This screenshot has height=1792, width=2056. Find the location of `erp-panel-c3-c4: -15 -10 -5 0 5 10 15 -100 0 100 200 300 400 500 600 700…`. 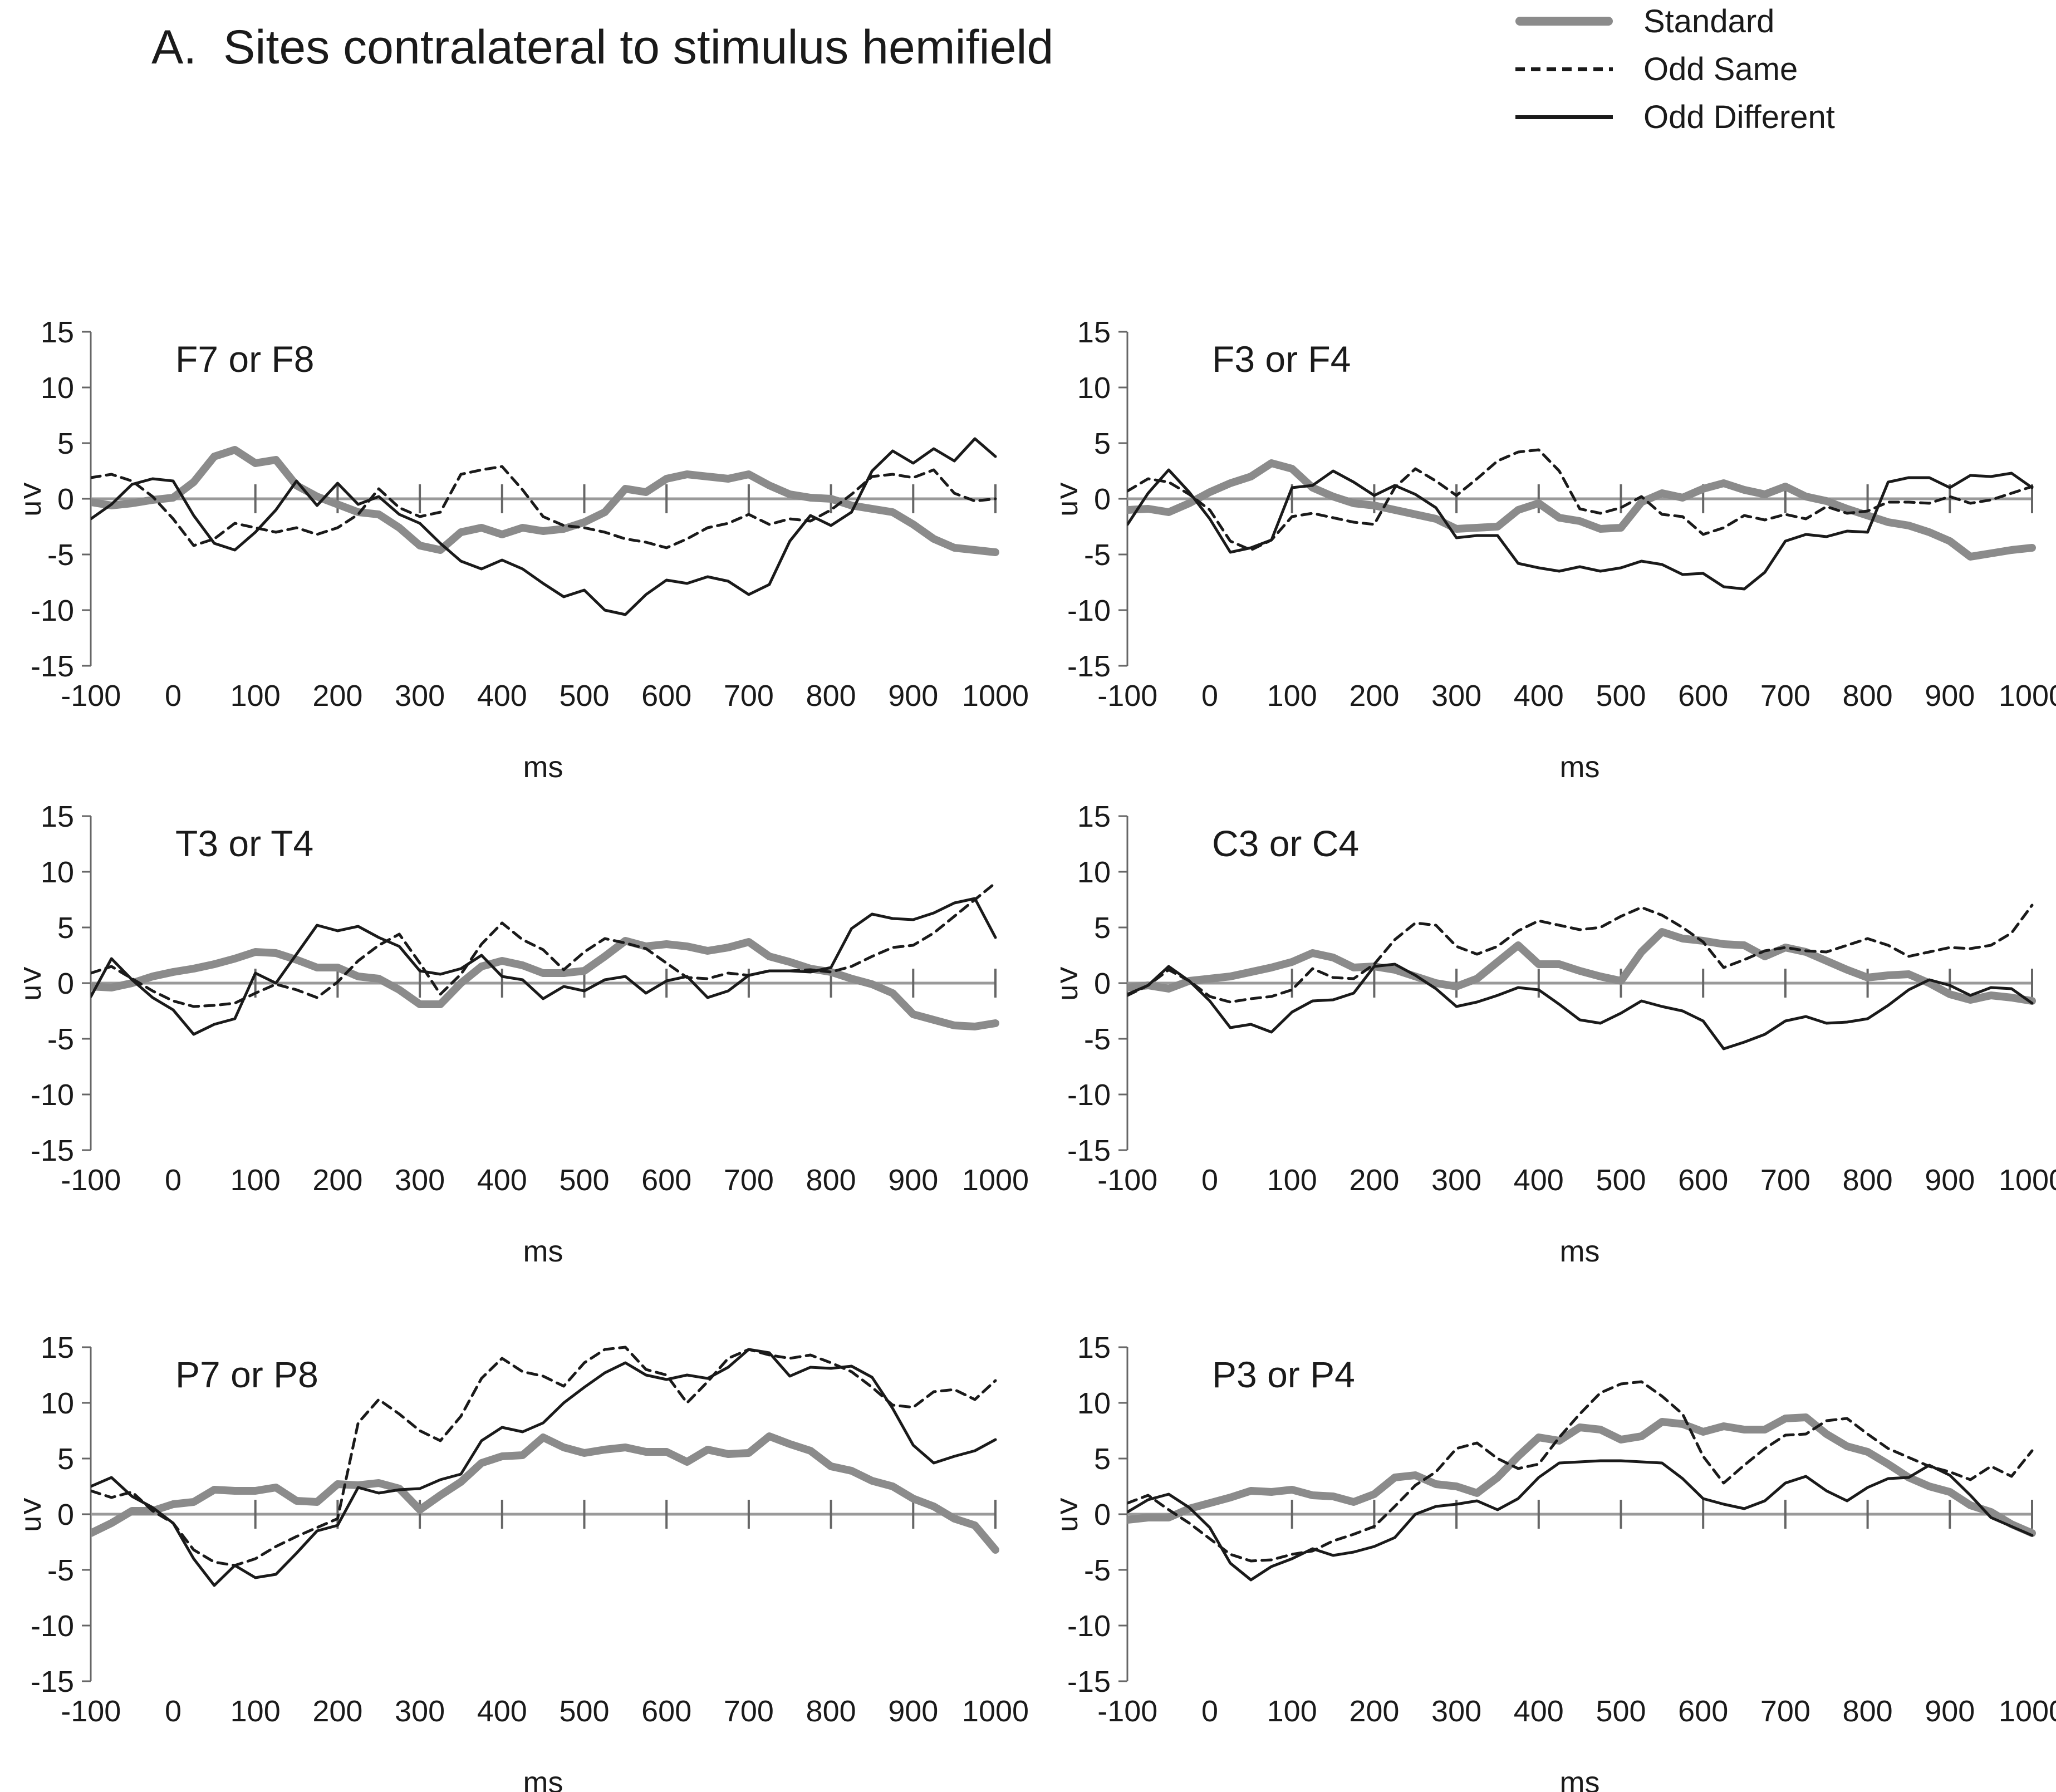

erp-panel-c3-c4: -15 -10 -5 0 5 10 15 -100 0 100 200 300 400 500 600 700… is located at coordinates (1559, 1039).